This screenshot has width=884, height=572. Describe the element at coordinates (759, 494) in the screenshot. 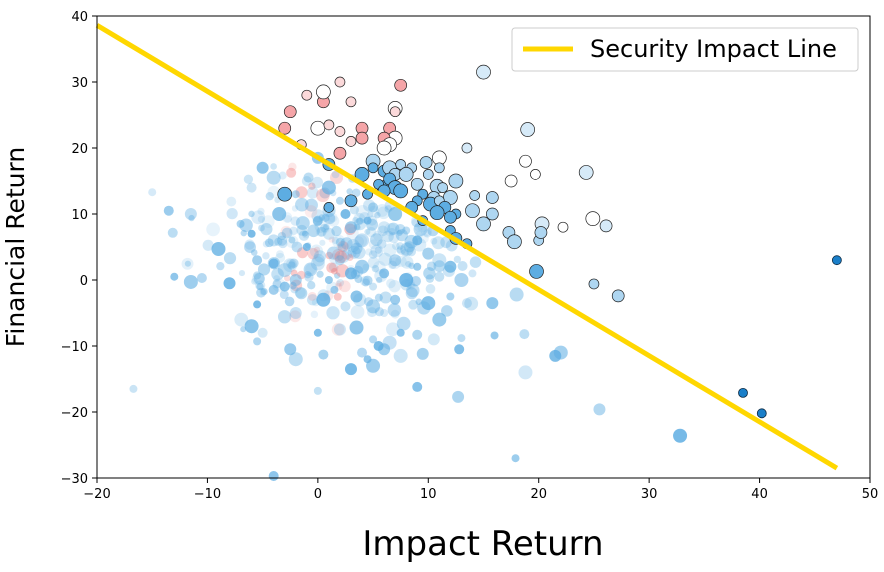

I see `x-tick-label: 40` at that location.